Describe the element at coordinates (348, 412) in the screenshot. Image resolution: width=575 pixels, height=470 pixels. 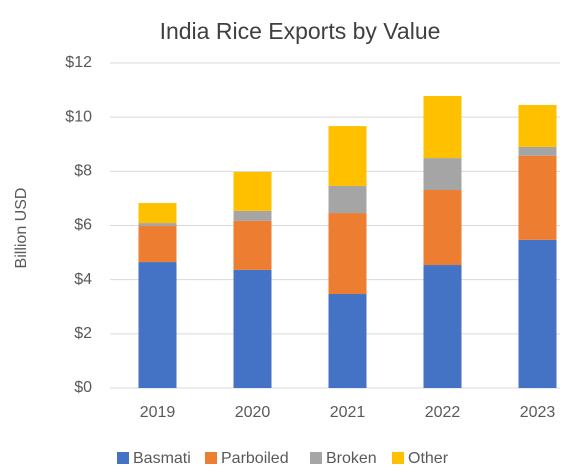
I see `x-tick-label: 2021` at that location.